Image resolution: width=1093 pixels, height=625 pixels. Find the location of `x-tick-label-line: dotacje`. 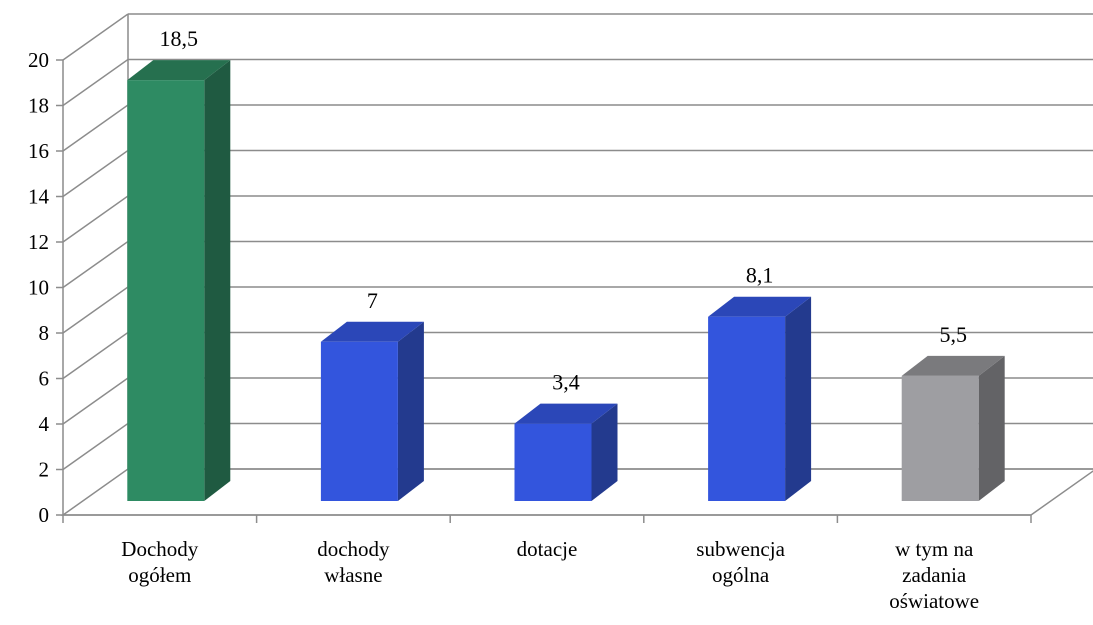

x-tick-label-line: dotacje is located at coordinates (547, 549).